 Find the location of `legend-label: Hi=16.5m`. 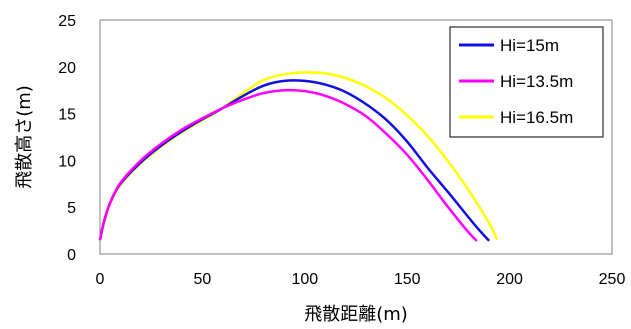

legend-label: Hi=16.5m is located at coordinates (536, 117).